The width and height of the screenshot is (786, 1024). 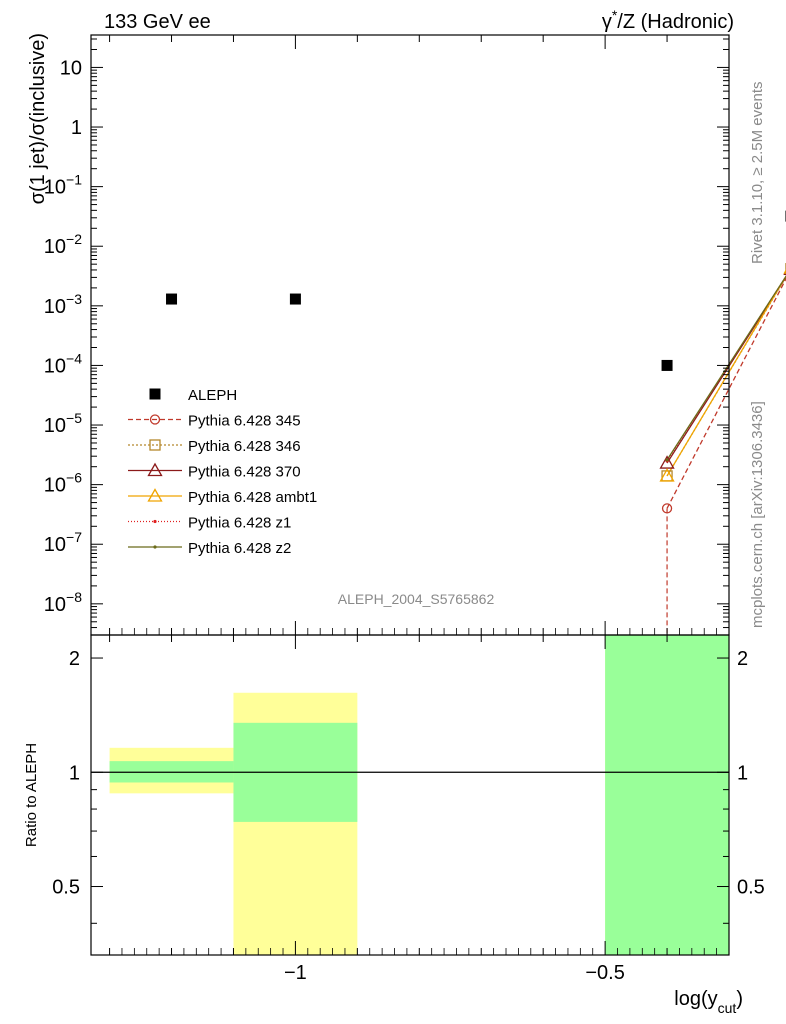 What do you see at coordinates (742, 773) in the screenshot?
I see `ratio-ytick-label-right-1: 1` at bounding box center [742, 773].